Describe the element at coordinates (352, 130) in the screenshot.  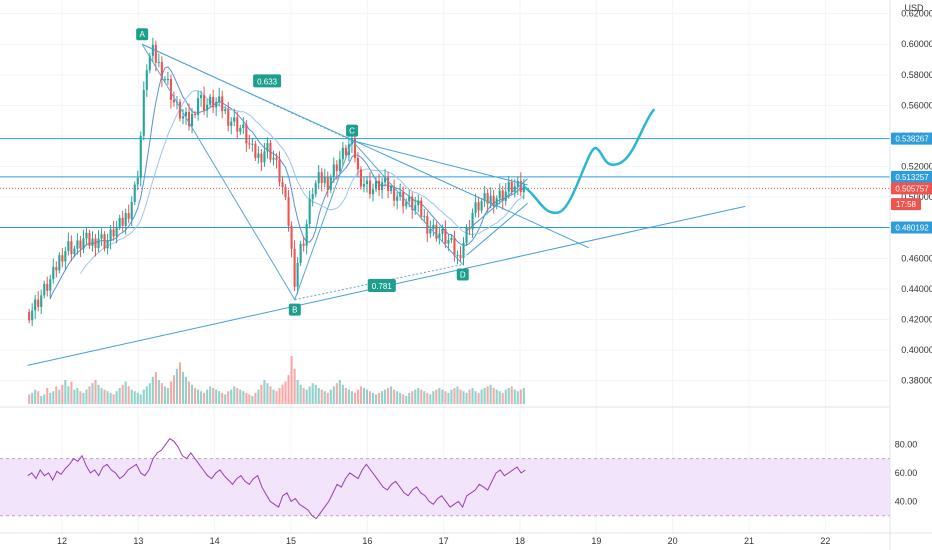
I see `pattern-point-c: C` at that location.